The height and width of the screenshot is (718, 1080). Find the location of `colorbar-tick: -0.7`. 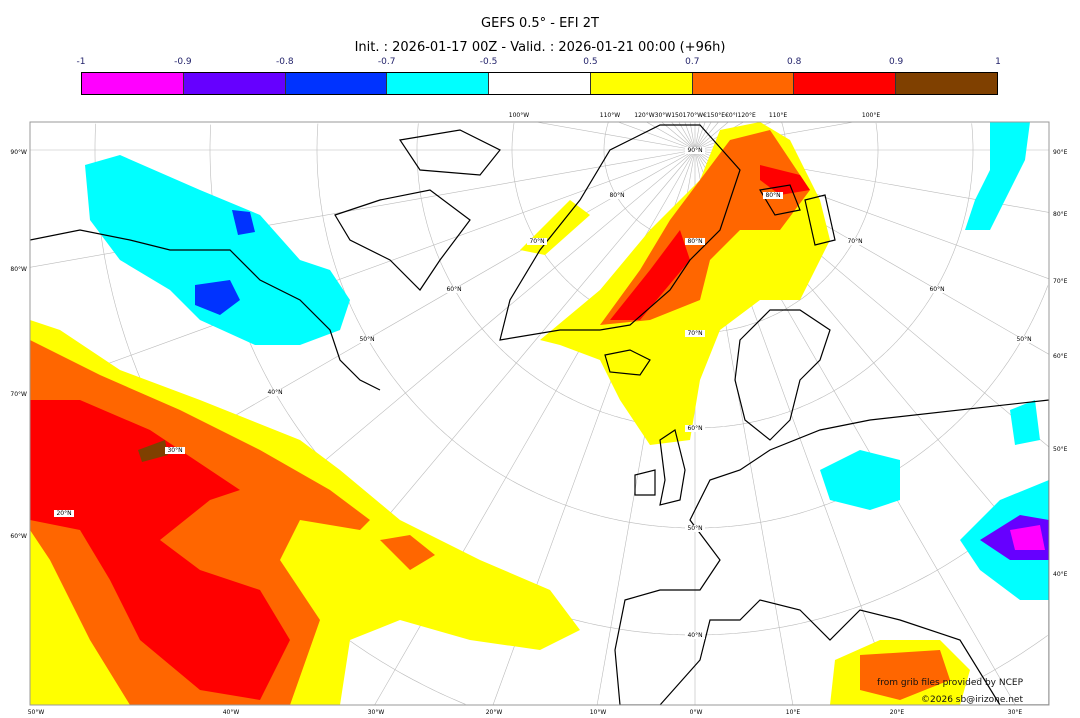

colorbar-tick: -0.7 is located at coordinates (386, 62).